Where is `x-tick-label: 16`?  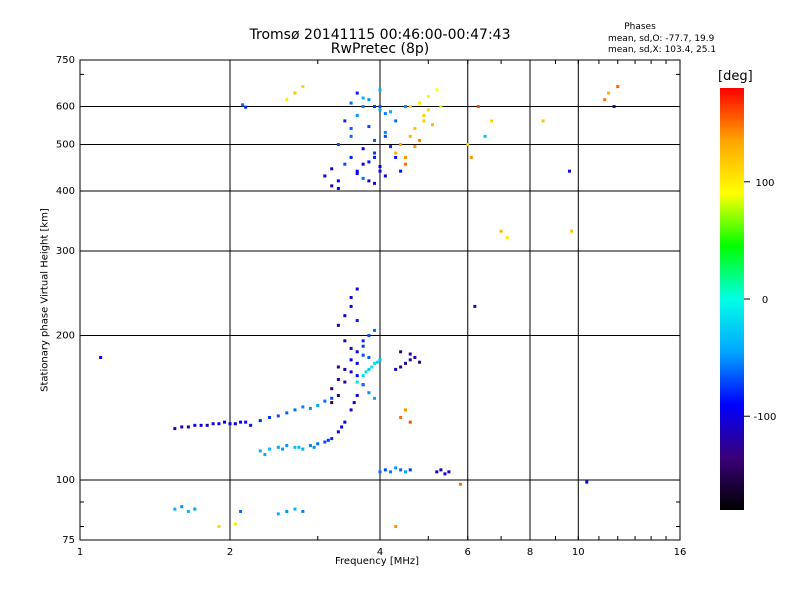 x-tick-label: 16 is located at coordinates (680, 552).